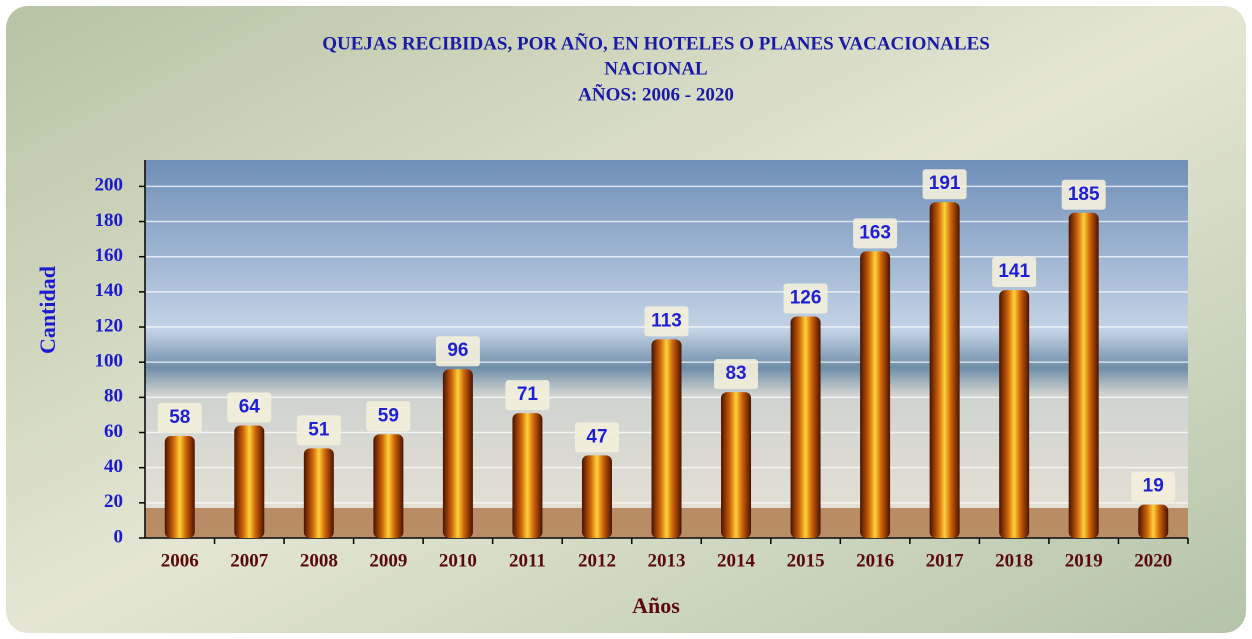  Describe the element at coordinates (656, 605) in the screenshot. I see `x-axis-title: Años` at that location.